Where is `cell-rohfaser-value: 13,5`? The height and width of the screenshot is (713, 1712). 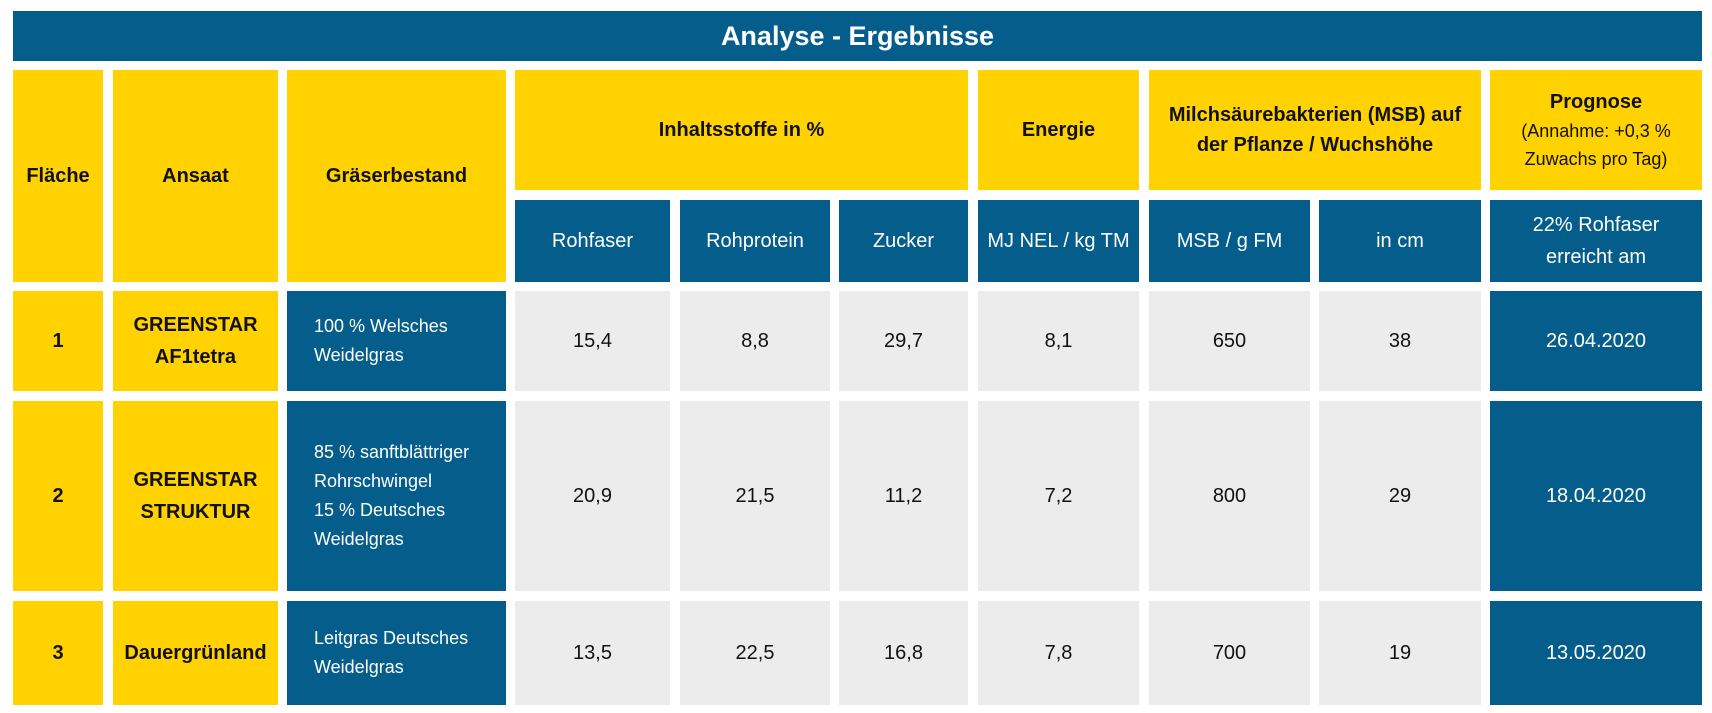
cell-rohfaser-value: 13,5 is located at coordinates (592, 652).